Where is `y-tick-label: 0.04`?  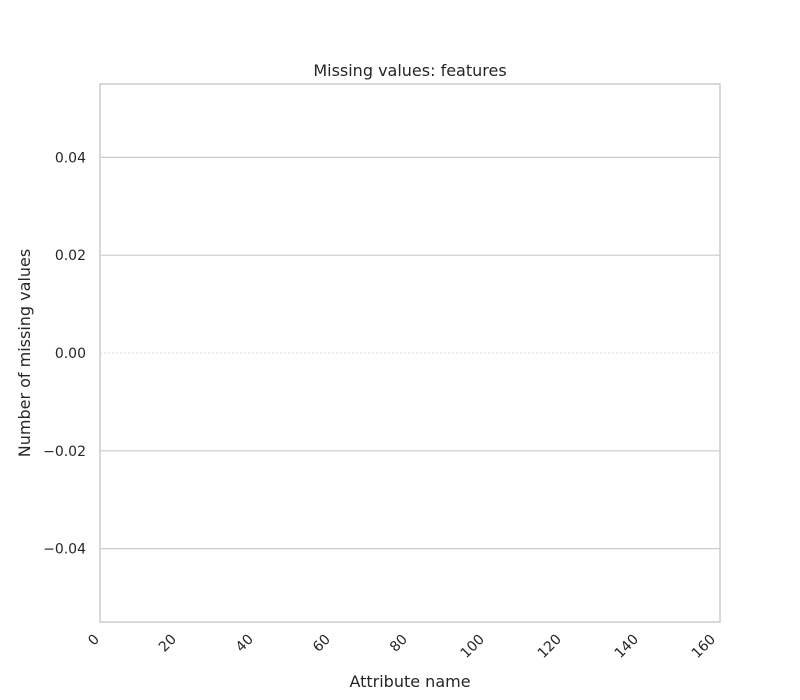 y-tick-label: 0.04 is located at coordinates (70, 158).